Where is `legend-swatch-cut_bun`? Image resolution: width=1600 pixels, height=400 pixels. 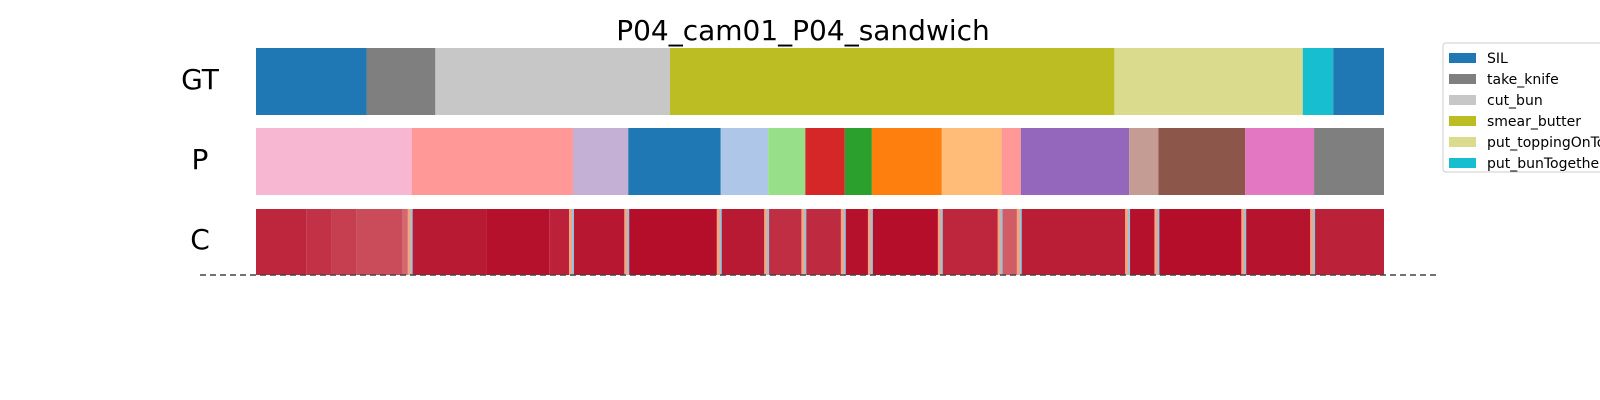
legend-swatch-cut_bun is located at coordinates (1462, 100).